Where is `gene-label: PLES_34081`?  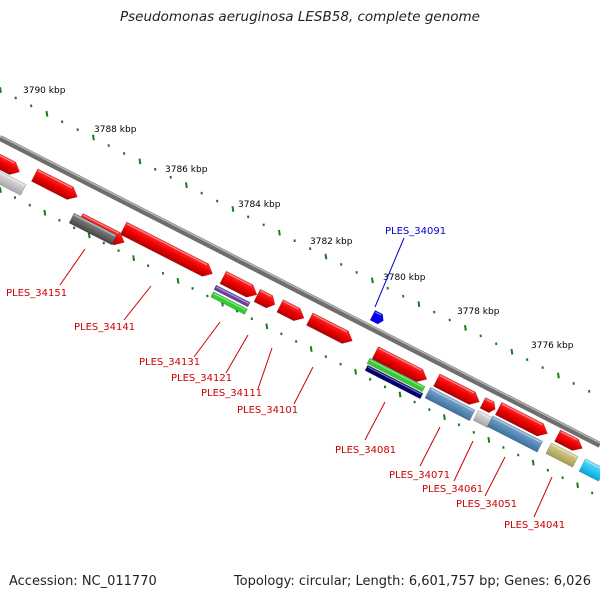
gene-label: PLES_34081 is located at coordinates (365, 450).